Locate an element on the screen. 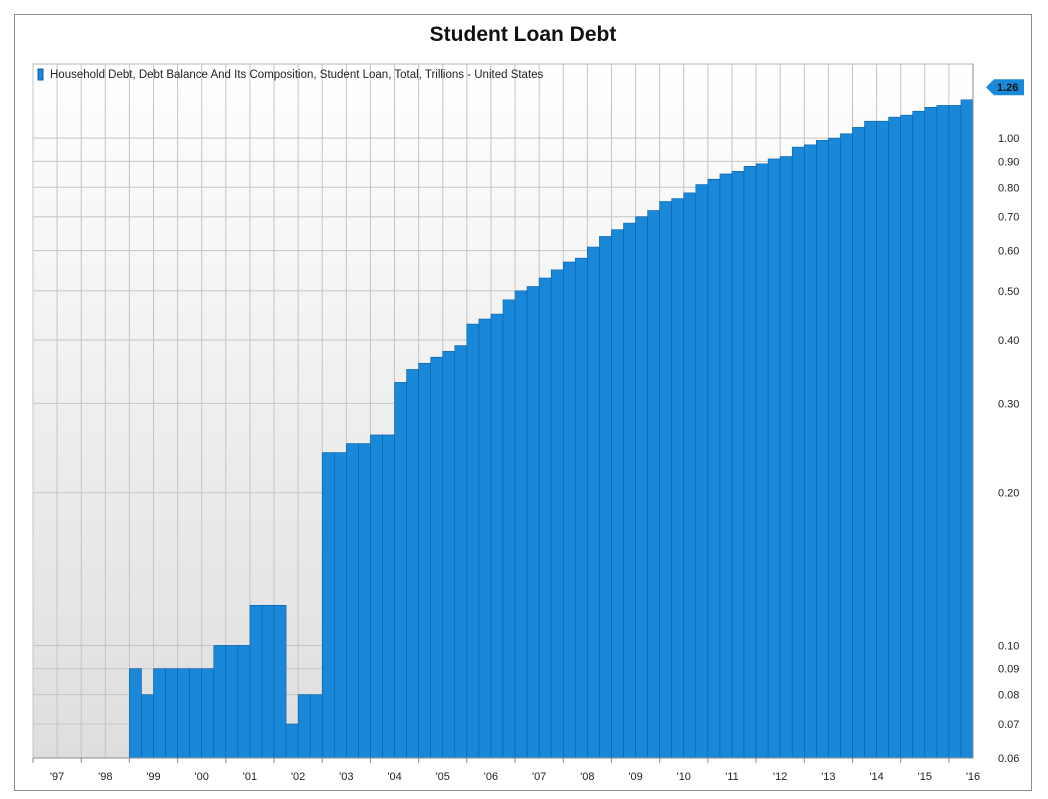 Image resolution: width=1048 pixels, height=799 pixels. y-tick-label: 0.90 is located at coordinates (1008, 162).